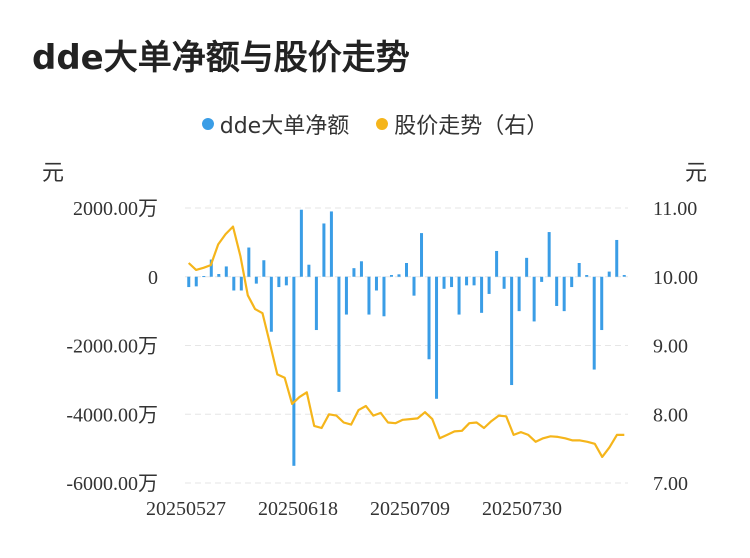 This screenshot has width=750, height=558. What do you see at coordinates (375, 124) in the screenshot?
I see `legend: dde大单净额 股价走势（右）` at bounding box center [375, 124].